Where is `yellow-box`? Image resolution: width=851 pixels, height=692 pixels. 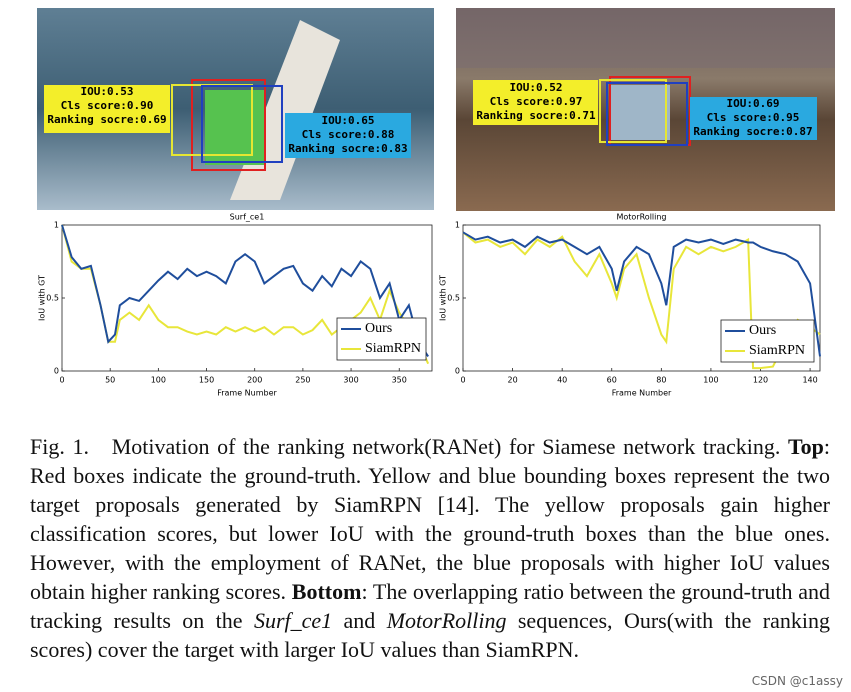 yellow-box is located at coordinates (633, 111).